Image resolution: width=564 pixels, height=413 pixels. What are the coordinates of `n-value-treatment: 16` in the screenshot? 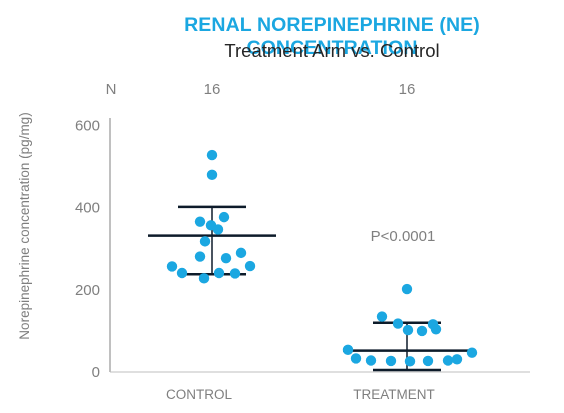 It's located at (407, 89).